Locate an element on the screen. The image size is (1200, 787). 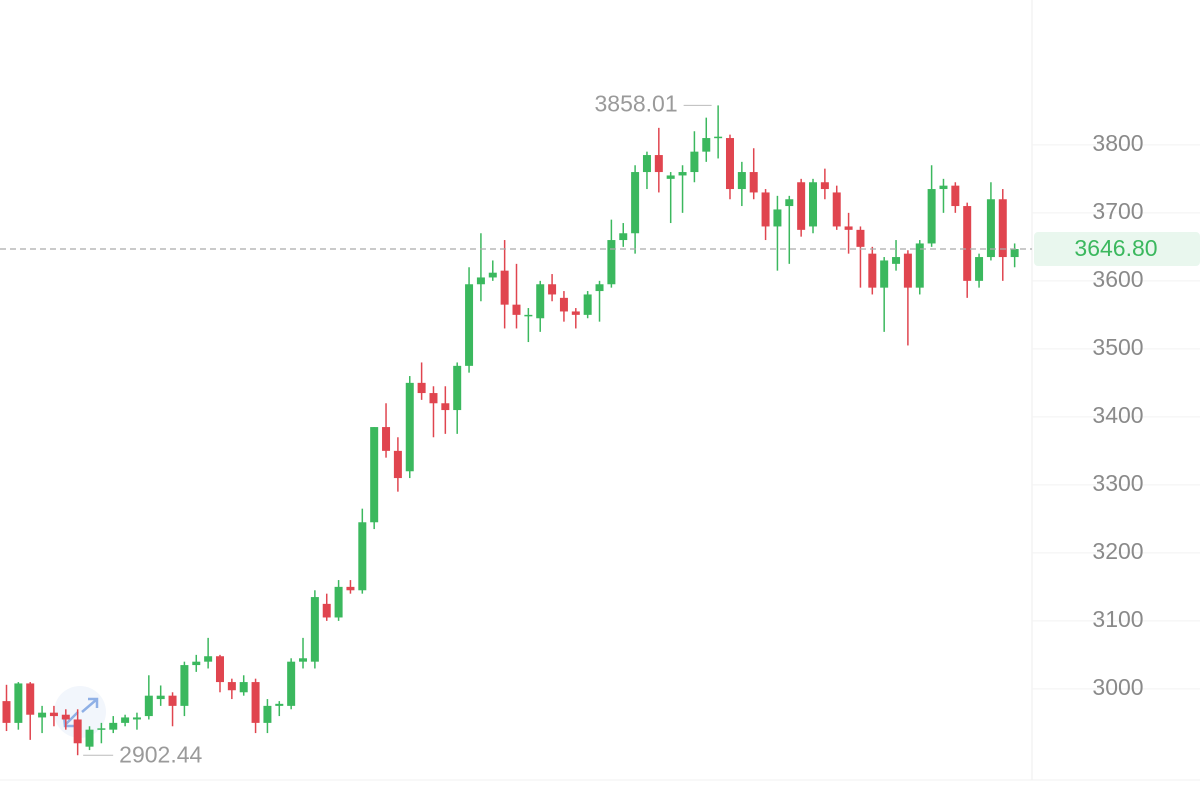
y-tick-label: 3500 is located at coordinates (1117, 347).